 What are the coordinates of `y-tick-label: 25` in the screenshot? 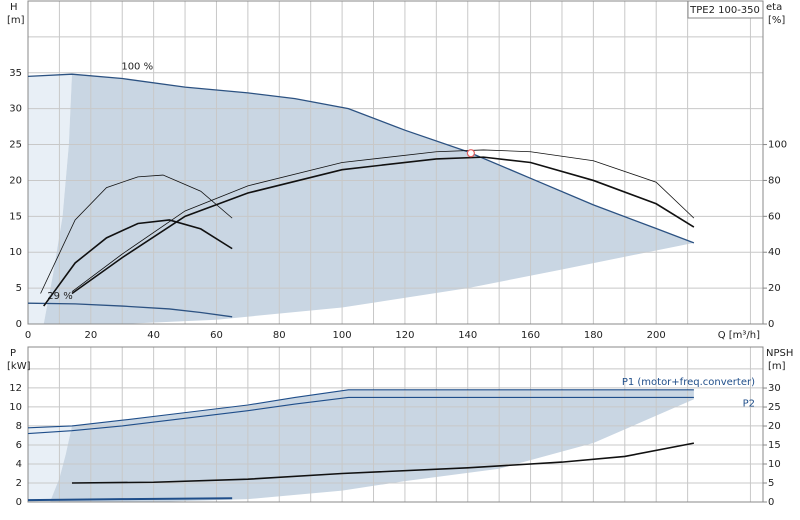 It's located at (15, 145).